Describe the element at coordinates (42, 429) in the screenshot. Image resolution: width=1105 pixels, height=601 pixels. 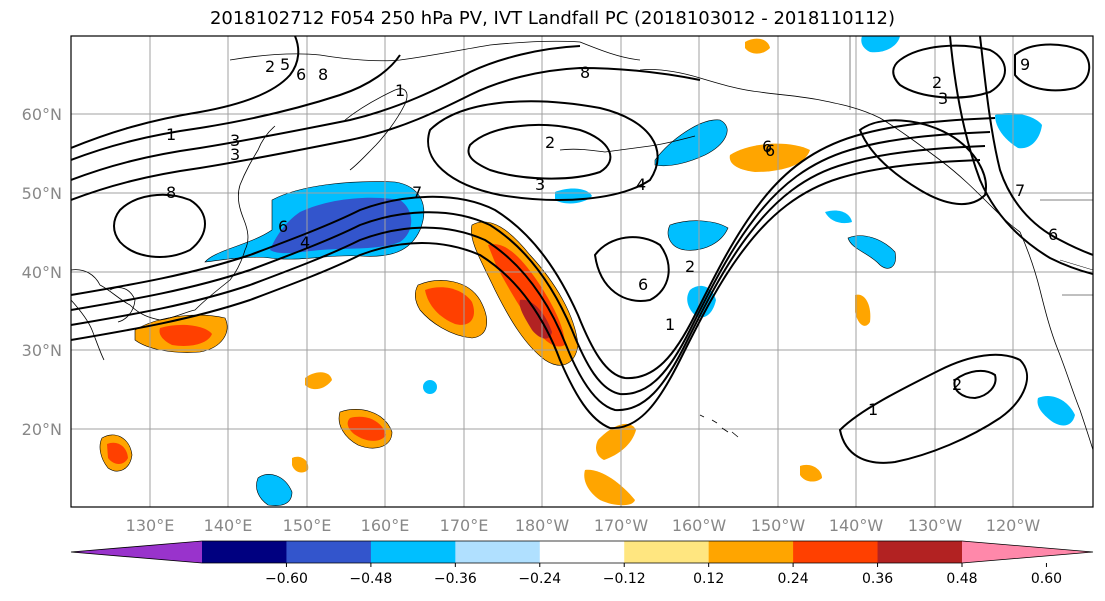
I see `lat-label: 20°N` at that location.